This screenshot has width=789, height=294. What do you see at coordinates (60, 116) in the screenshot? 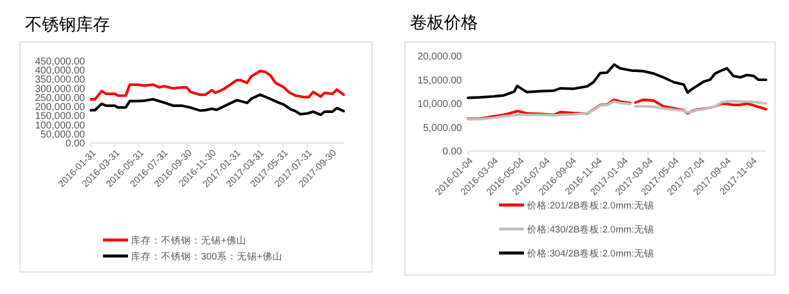
I see `y-tick-label: 150,000.00` at bounding box center [60, 116].